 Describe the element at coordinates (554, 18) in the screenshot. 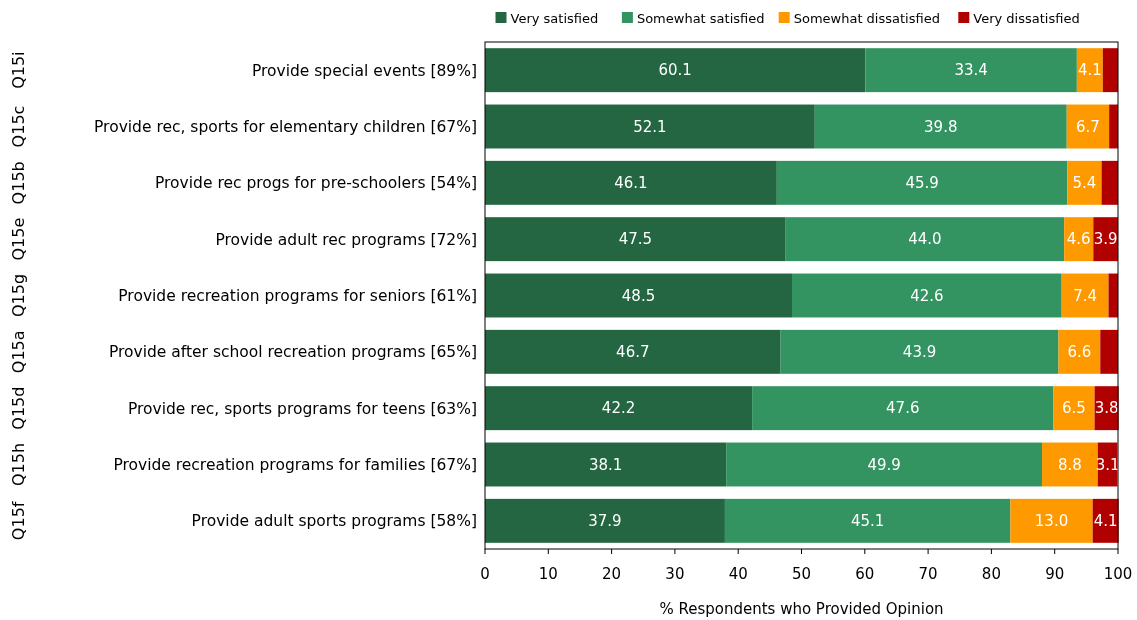

I see `legend-label: Very satisfied` at that location.